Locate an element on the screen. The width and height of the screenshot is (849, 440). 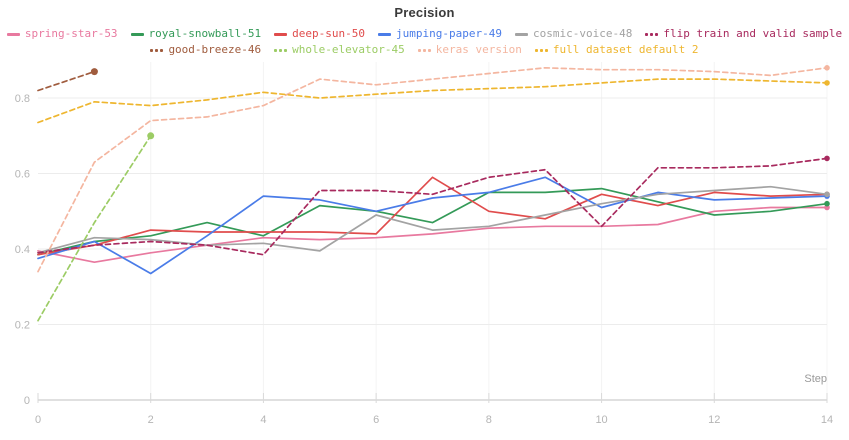
series-end-dot-keras-version is located at coordinates (827, 68).